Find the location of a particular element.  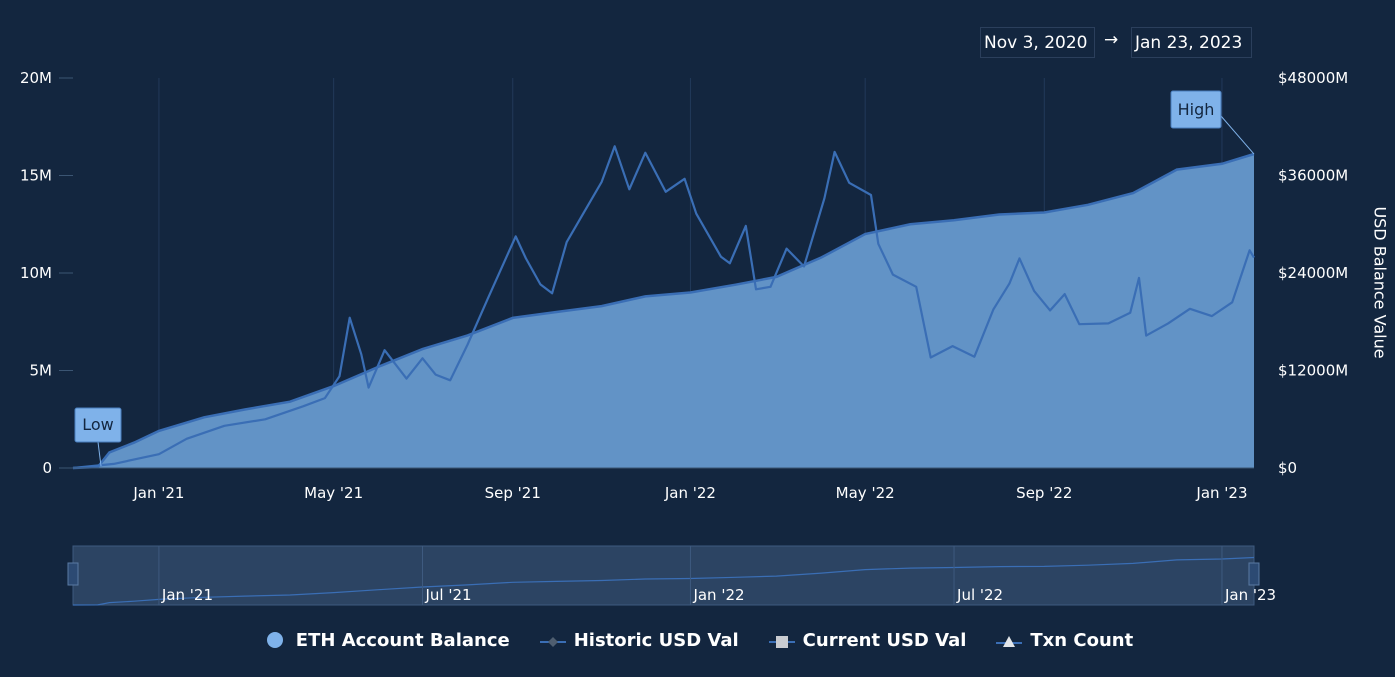

navigator-handle-left is located at coordinates (73, 574).